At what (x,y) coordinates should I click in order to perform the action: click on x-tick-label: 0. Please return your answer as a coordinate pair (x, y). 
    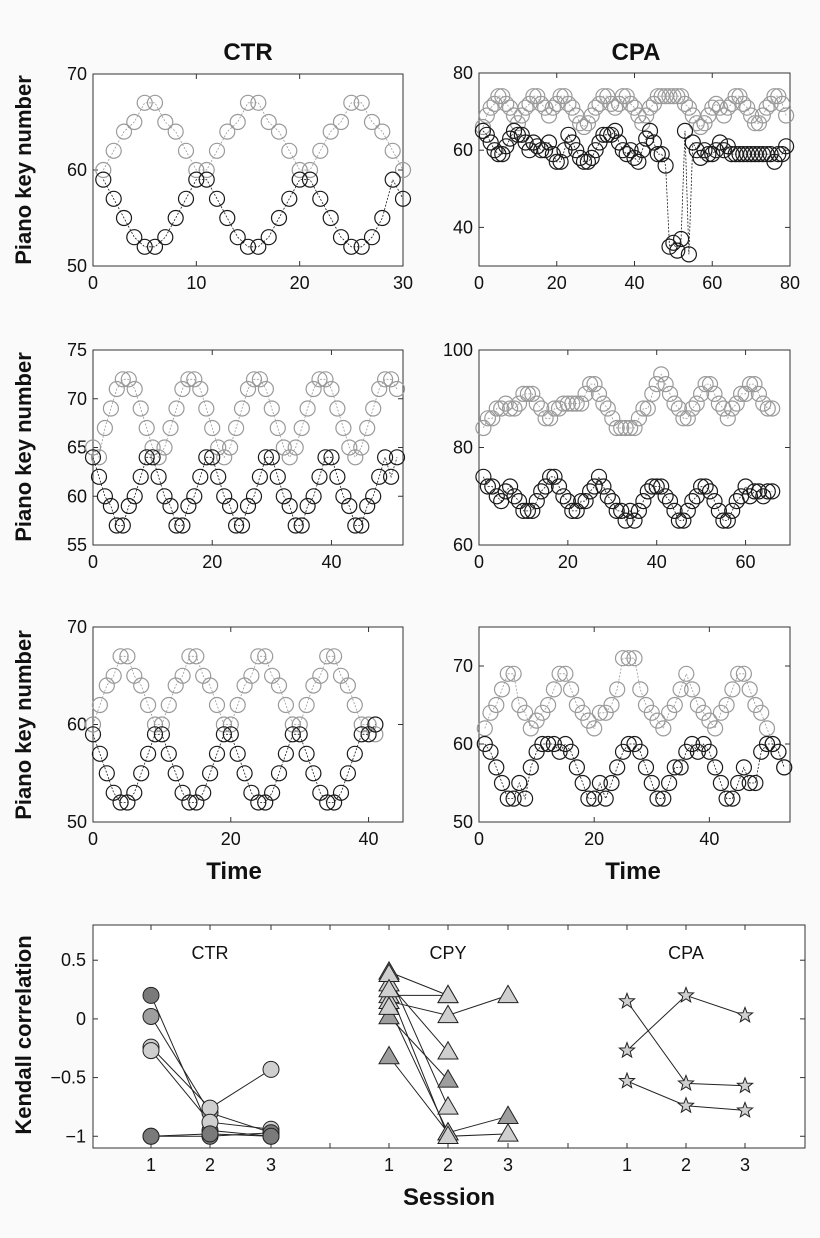
    Looking at the image, I should click on (479, 839).